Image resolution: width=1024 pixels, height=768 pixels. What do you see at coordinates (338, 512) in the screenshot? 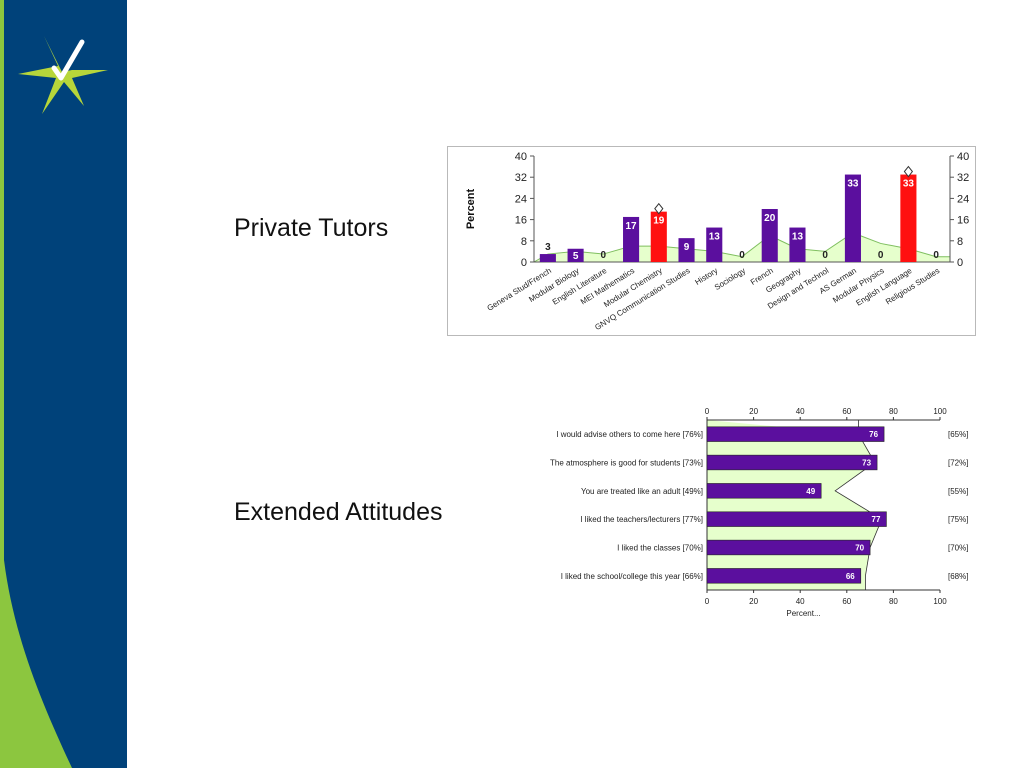
I see `extended-attitudes-label: Extended Attitudes` at bounding box center [338, 512].